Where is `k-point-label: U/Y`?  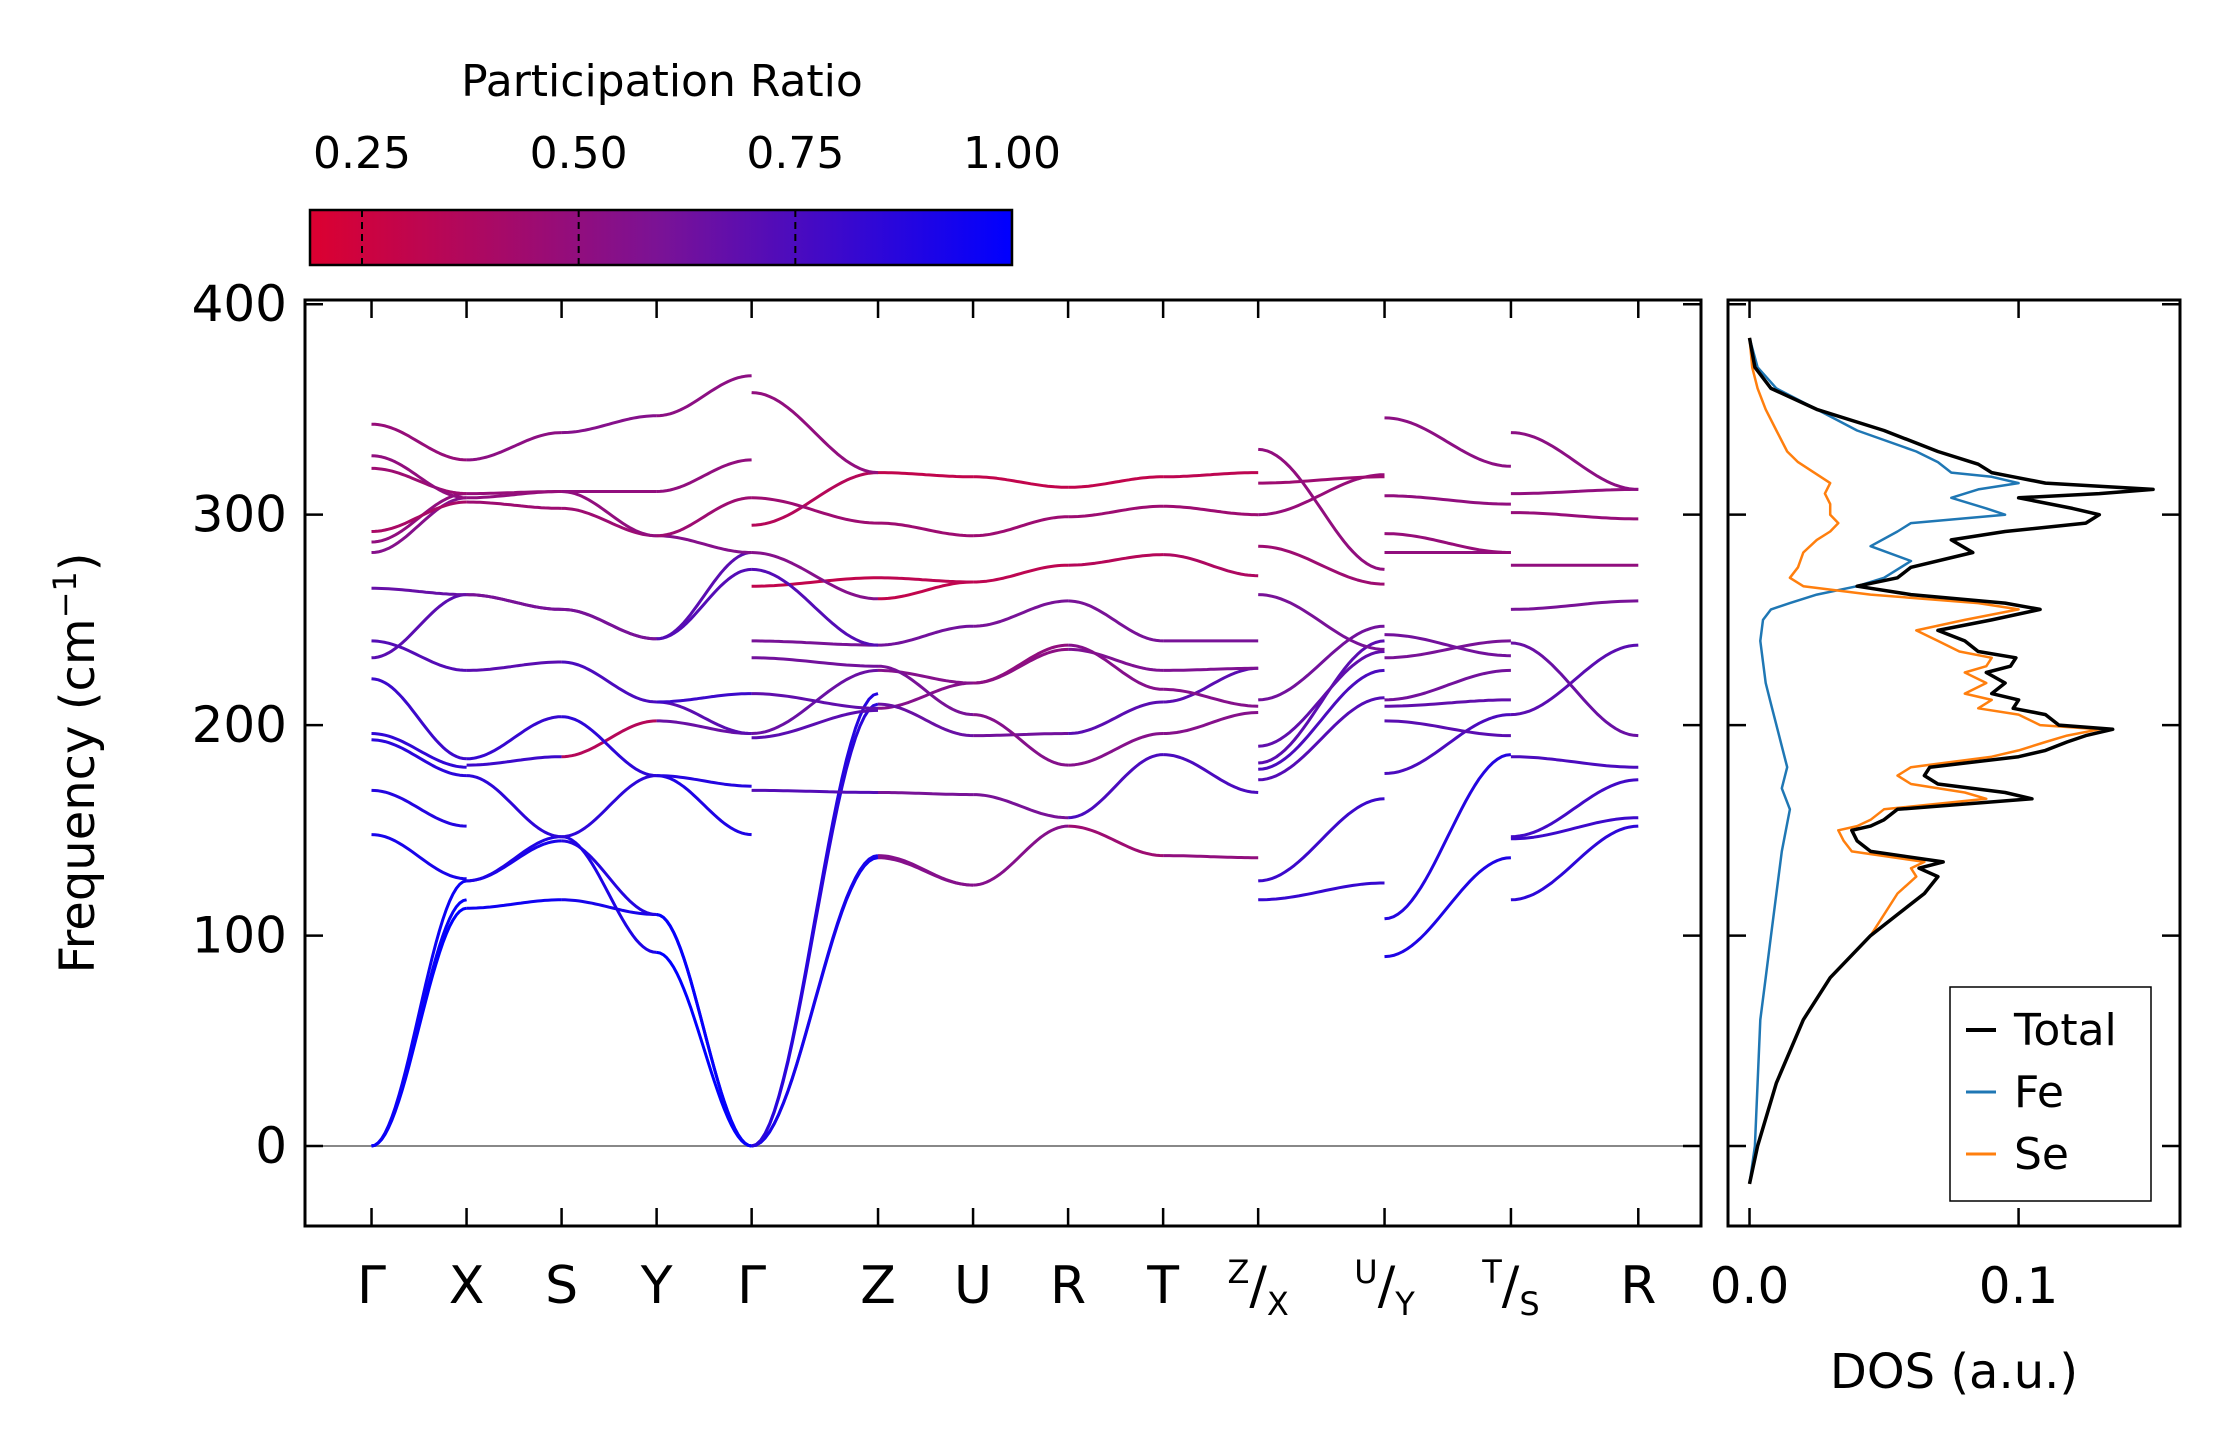
k-point-label: U/Y is located at coordinates (1384, 1288).